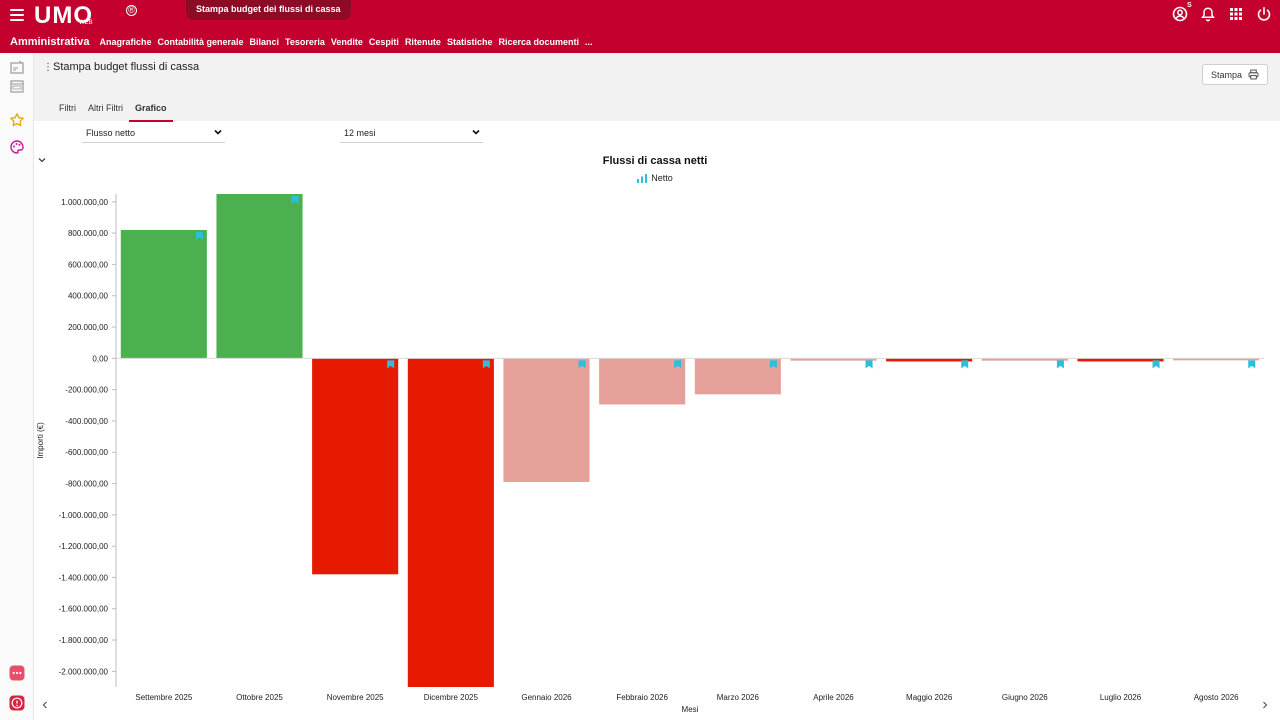  I want to click on power-icon, so click(1264, 14).